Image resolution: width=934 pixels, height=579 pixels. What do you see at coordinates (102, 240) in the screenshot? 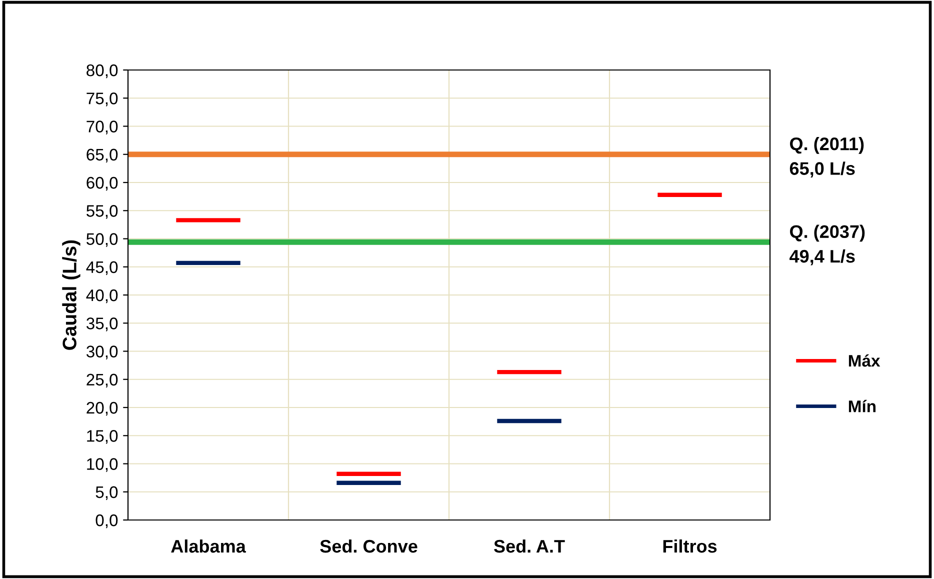
I see `y-tick-label: 50,0` at bounding box center [102, 240].